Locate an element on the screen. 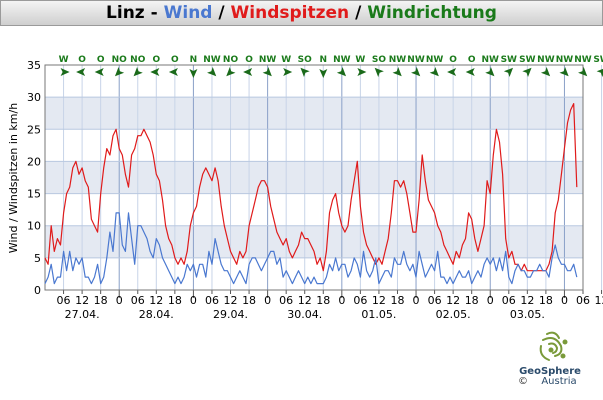 This screenshot has height=400, width=603. y-tick-label: 20 is located at coordinates (34, 161).